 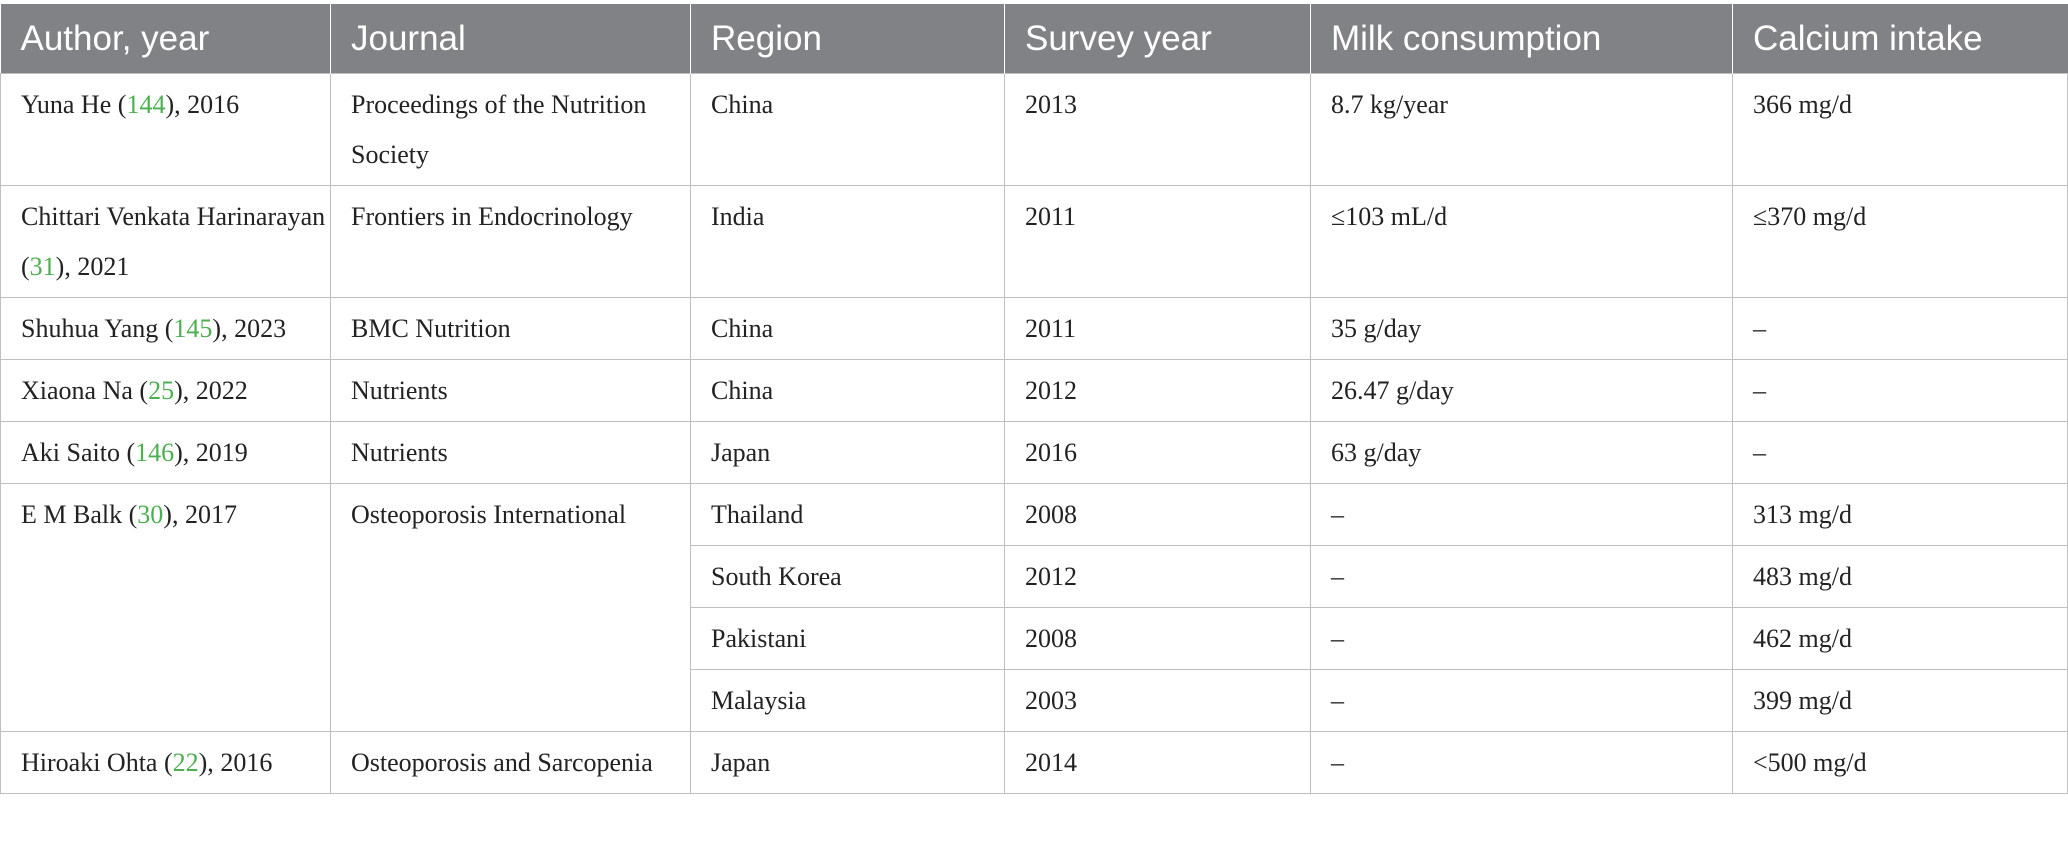 What do you see at coordinates (155, 452) in the screenshot?
I see `reference-link: 146` at bounding box center [155, 452].